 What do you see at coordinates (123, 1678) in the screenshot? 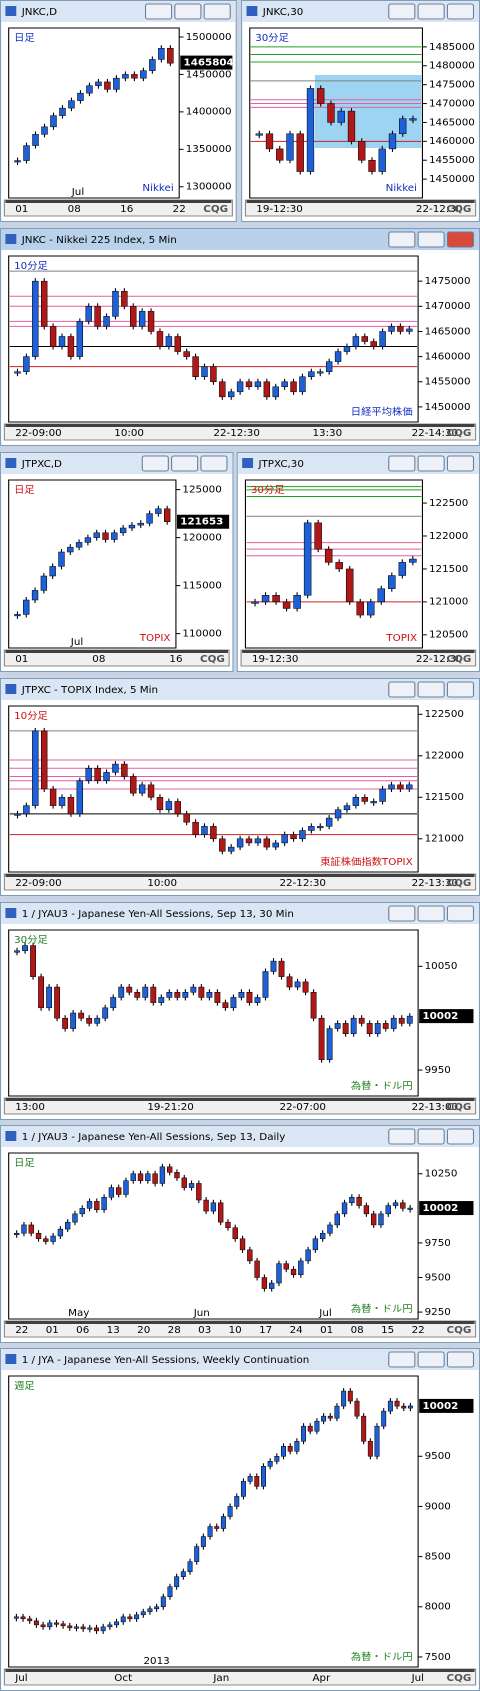
I see `x-tick-label: Oct` at bounding box center [123, 1678].